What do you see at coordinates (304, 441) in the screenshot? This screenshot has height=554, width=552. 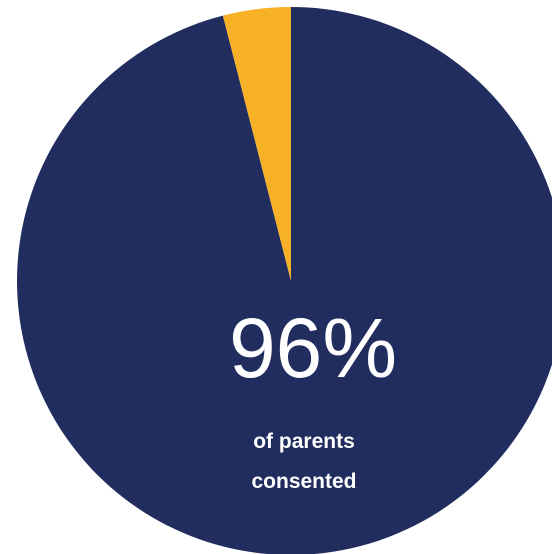 I see `caption-line-1: of parents` at bounding box center [304, 441].